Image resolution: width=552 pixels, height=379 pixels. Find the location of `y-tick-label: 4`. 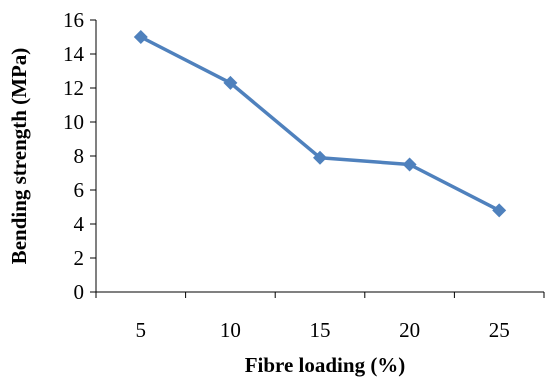

y-tick-label: 4 is located at coordinates (79, 224).